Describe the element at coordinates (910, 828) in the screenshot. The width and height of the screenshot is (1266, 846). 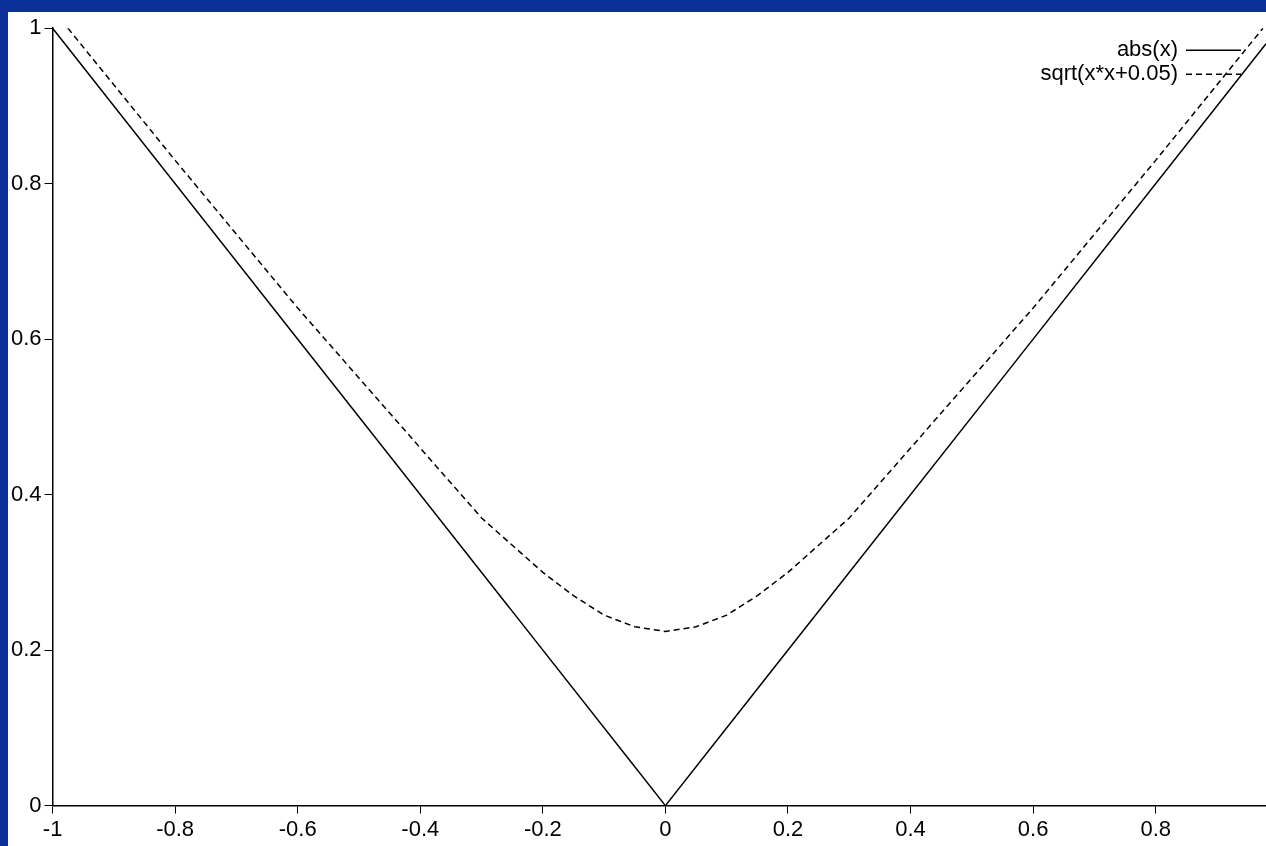
I see `x-tick-label: 0.4` at that location.